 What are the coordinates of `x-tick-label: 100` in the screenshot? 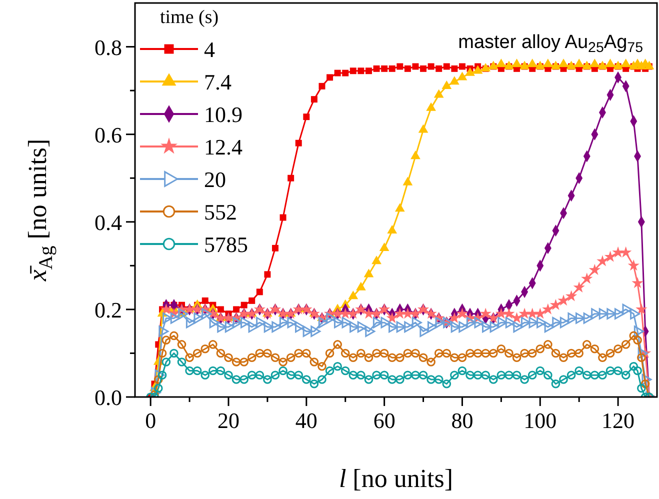 It's located at (540, 420).